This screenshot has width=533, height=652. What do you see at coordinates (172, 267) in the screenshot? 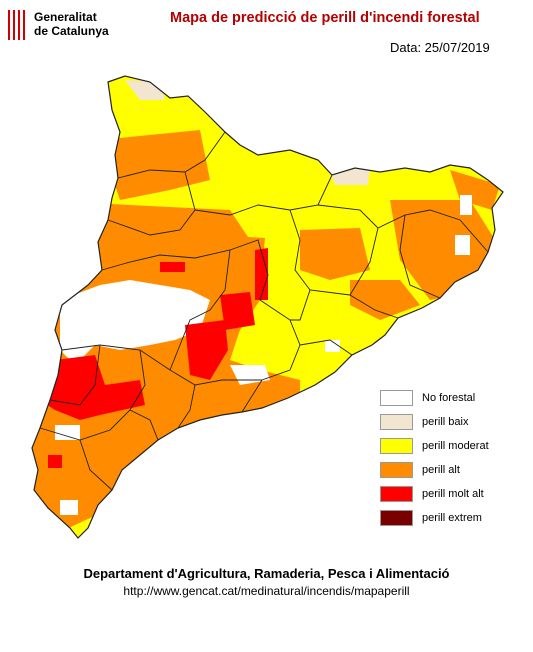
I see `zone-very-high-dot1` at bounding box center [172, 267].